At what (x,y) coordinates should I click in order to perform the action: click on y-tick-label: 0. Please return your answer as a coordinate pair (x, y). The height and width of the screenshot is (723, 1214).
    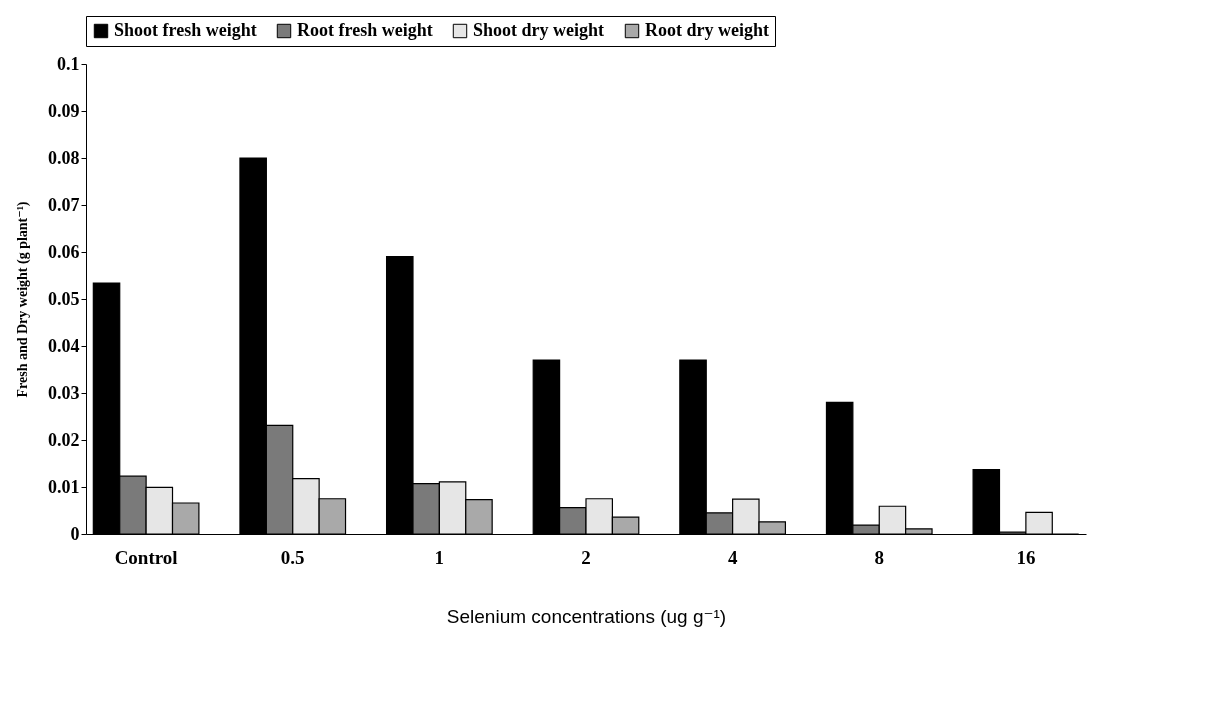
    Looking at the image, I should click on (75, 533).